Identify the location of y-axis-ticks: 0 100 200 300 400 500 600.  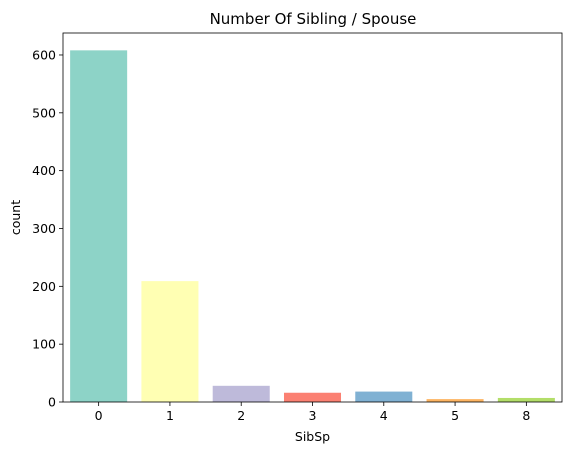
(47, 228).